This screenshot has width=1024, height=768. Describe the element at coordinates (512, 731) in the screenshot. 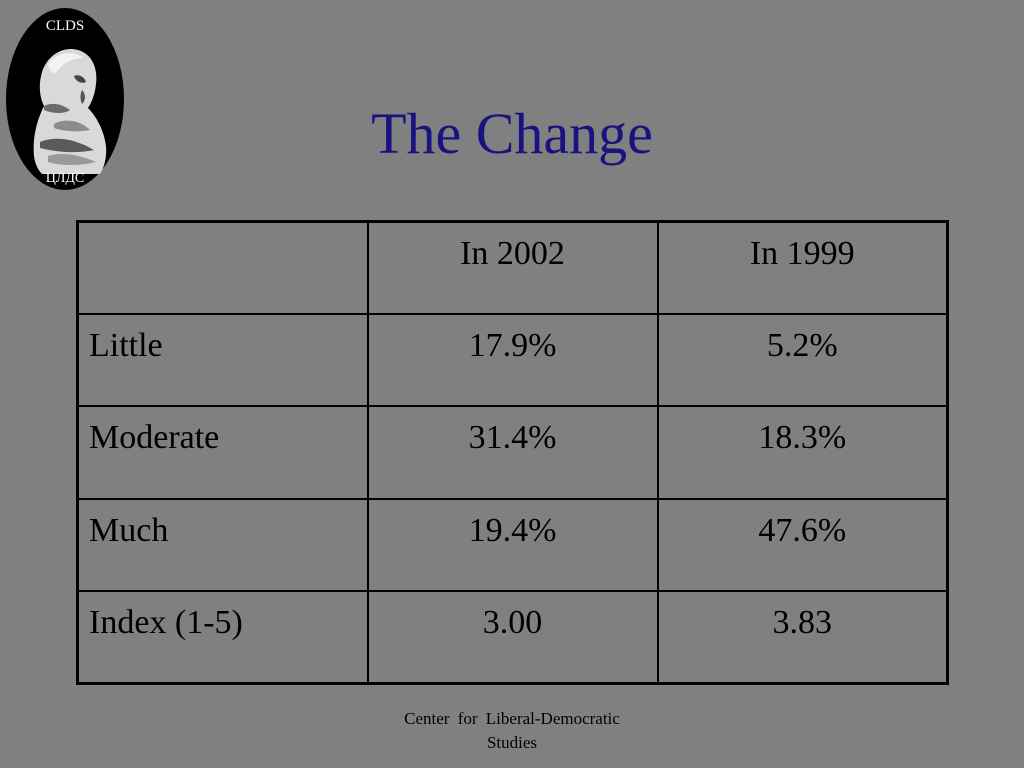

I see `footer-credit: Center for Liberal-Democratic Studies` at that location.